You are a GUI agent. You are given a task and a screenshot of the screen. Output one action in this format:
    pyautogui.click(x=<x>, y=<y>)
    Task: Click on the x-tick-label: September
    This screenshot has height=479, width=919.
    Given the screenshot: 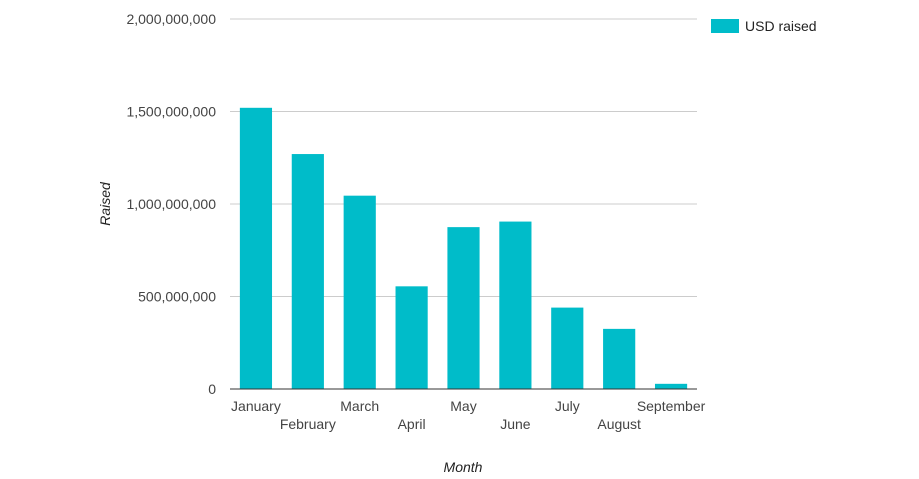 What is the action you would take?
    pyautogui.click(x=671, y=406)
    